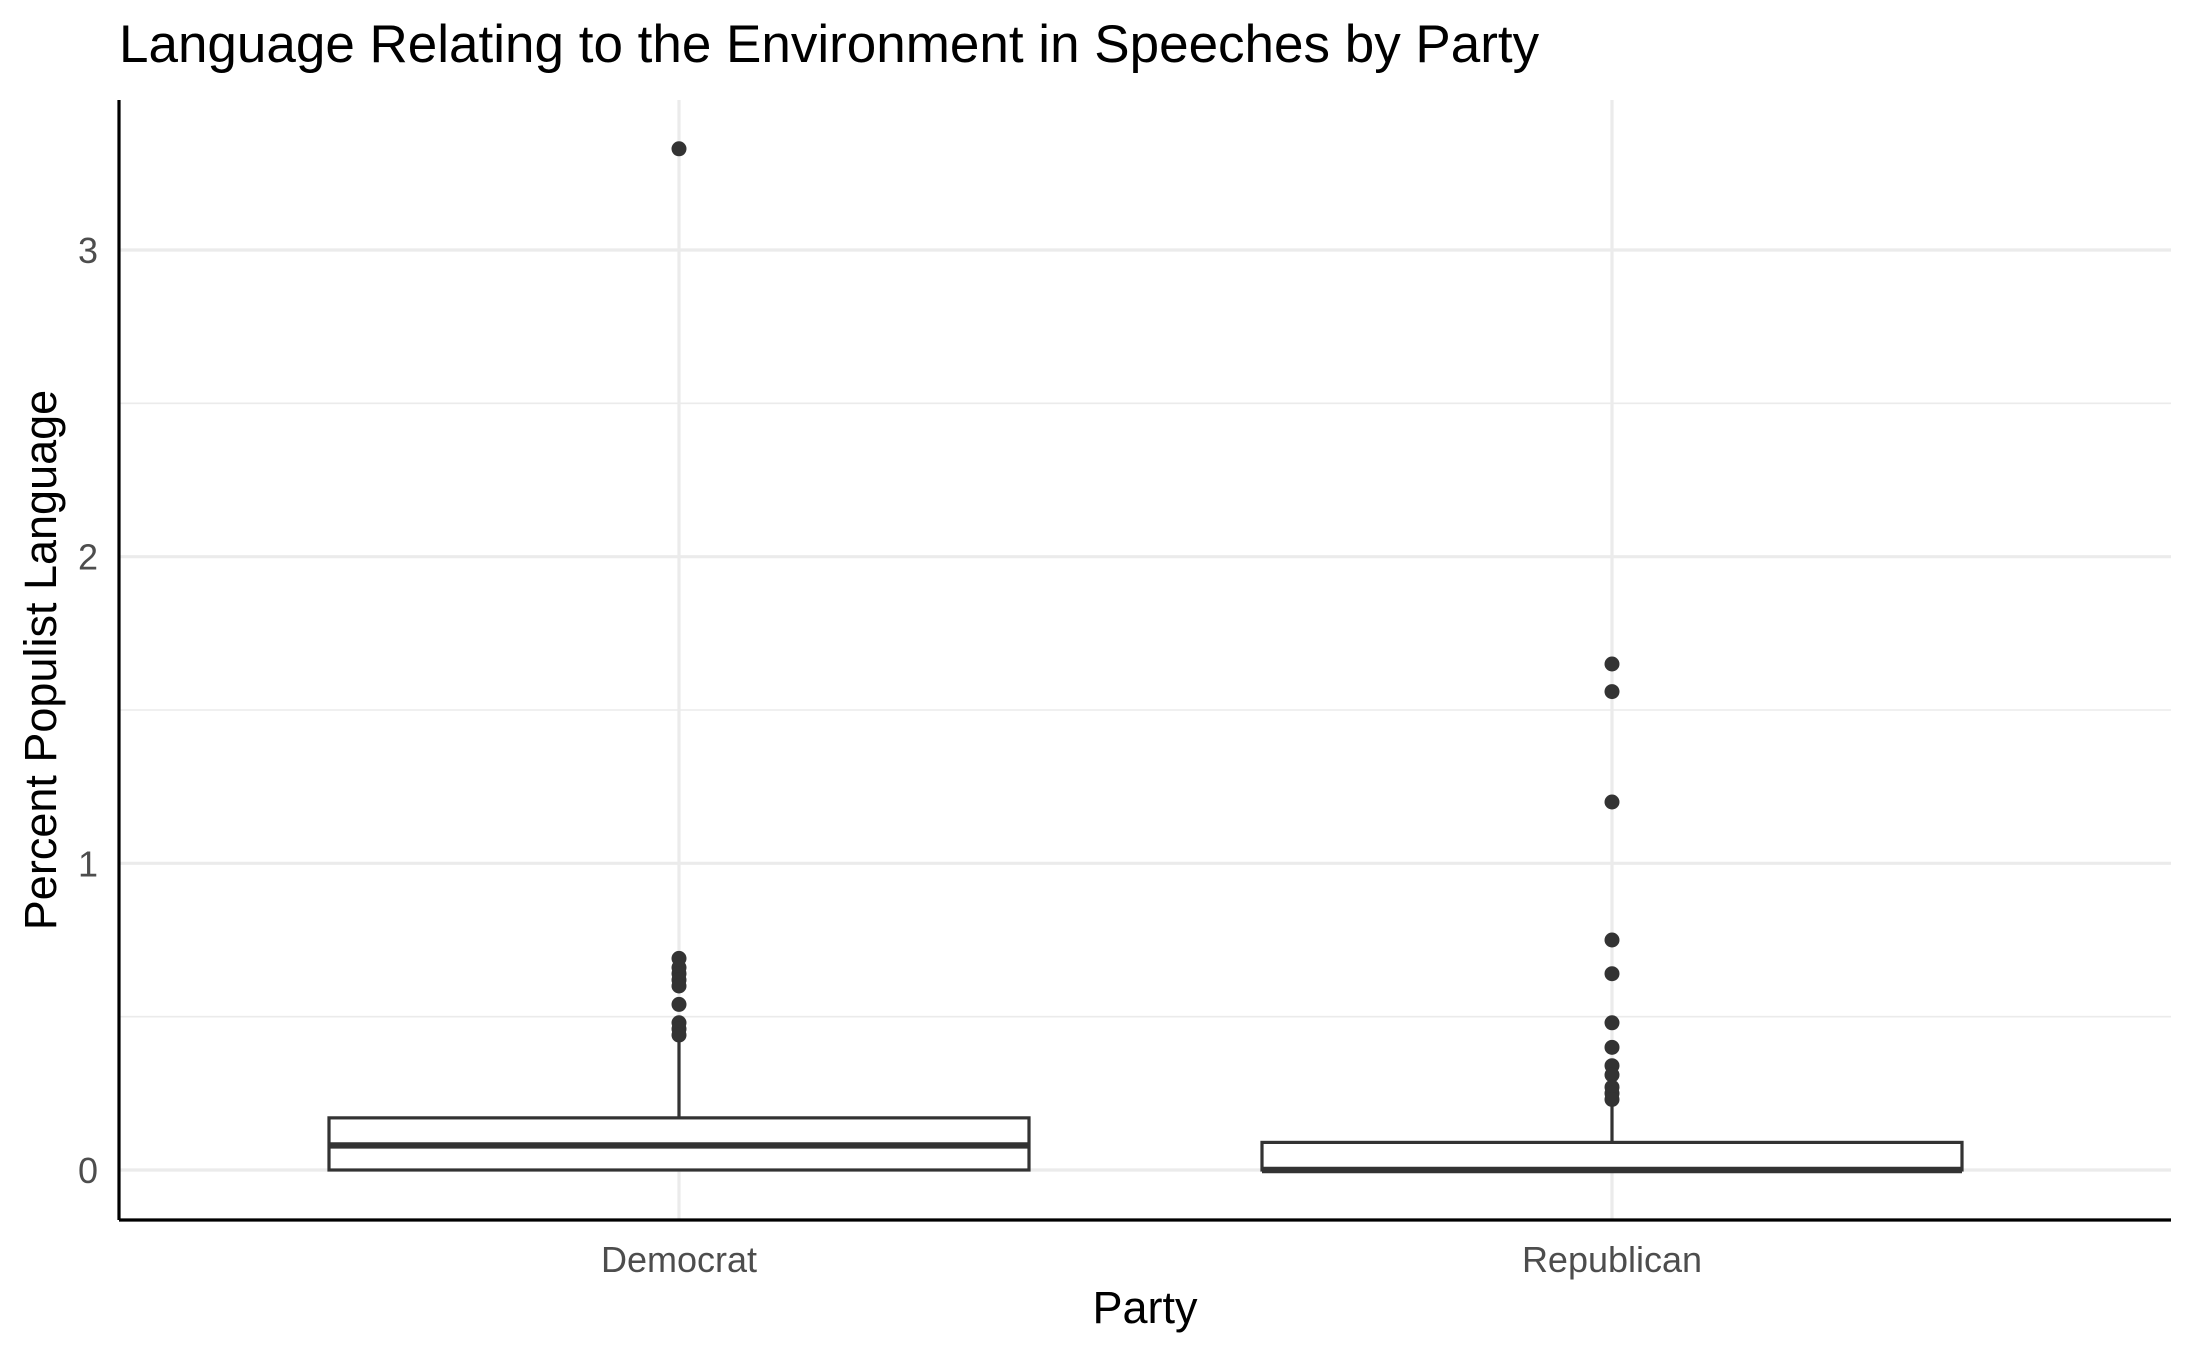 The height and width of the screenshot is (1350, 2187). Describe the element at coordinates (1151, 1259) in the screenshot. I see `x-tick-labels: Democrat Republican` at that location.